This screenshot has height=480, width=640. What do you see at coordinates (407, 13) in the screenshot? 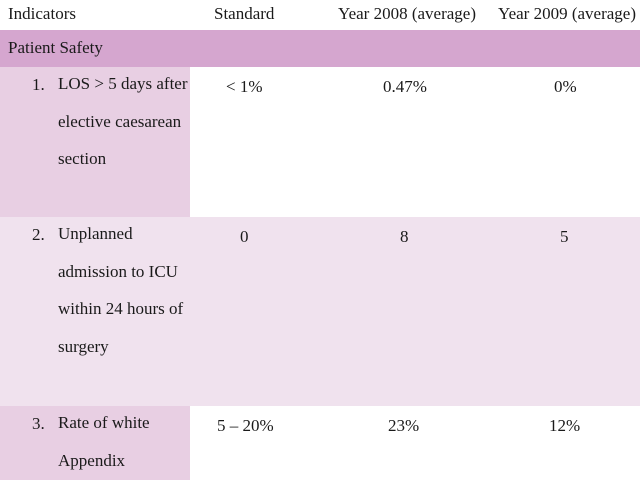
I see `header-year-2008: Year 2008 (average)` at bounding box center [407, 13].